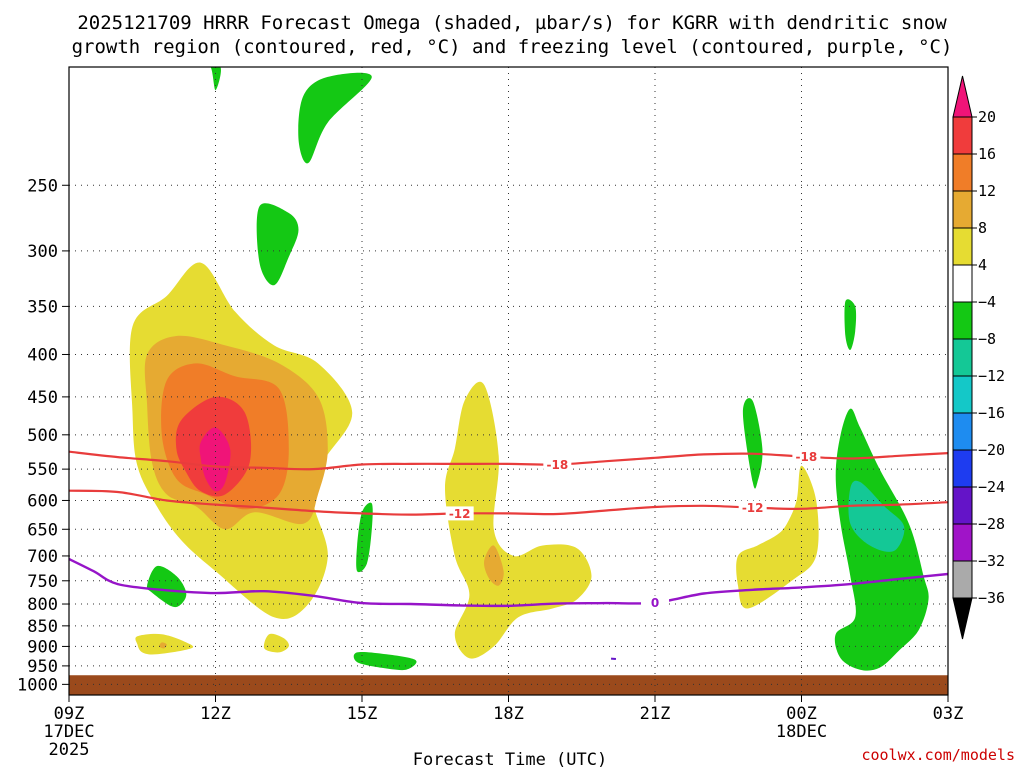  What do you see at coordinates (987, 191) in the screenshot?
I see `colorbar-label-2: 12` at bounding box center [987, 191].